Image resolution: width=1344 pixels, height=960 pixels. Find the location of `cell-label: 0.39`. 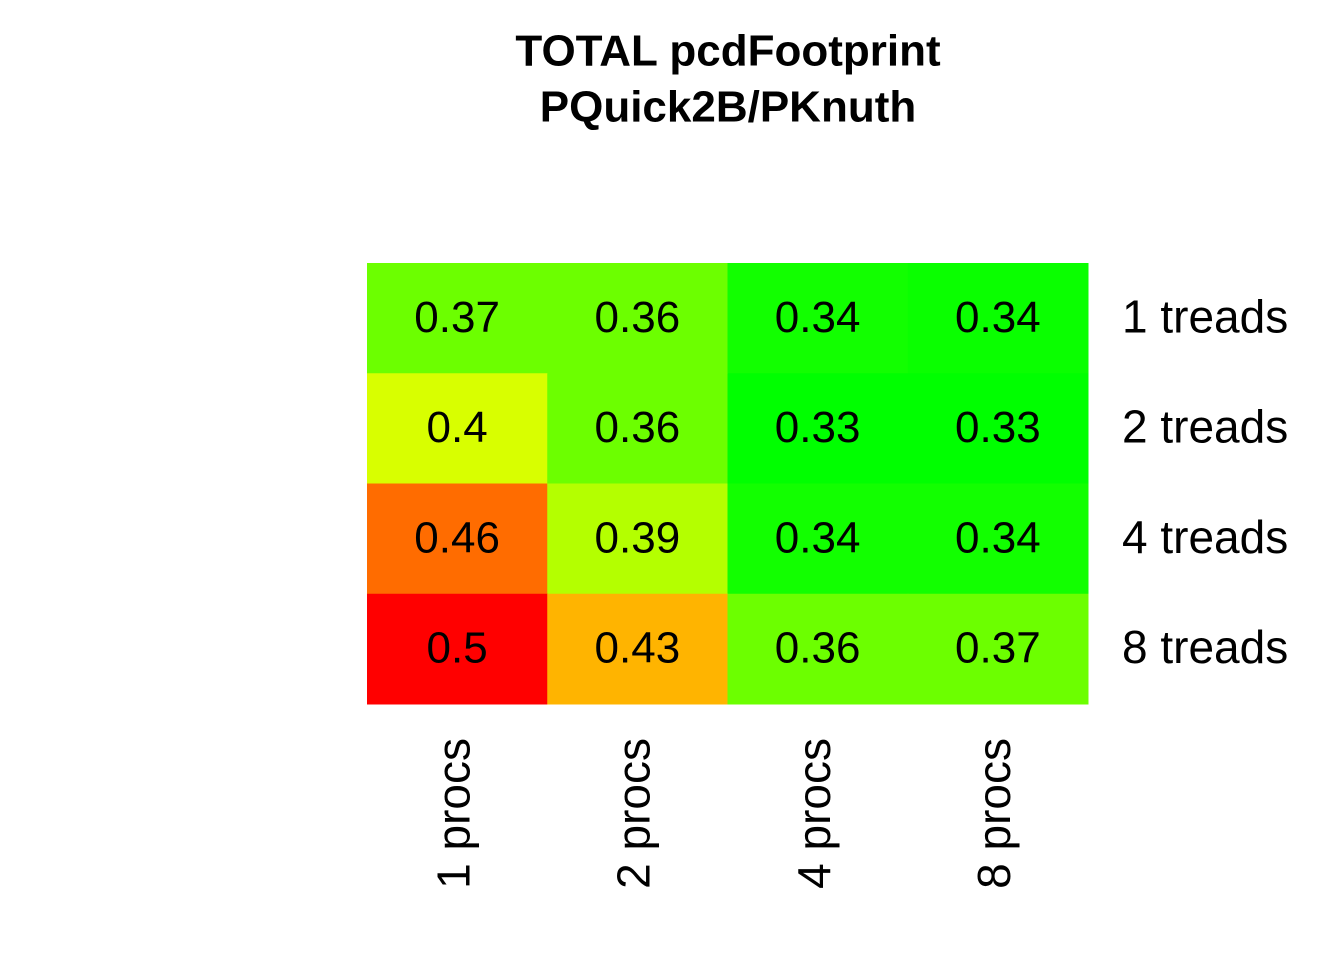

cell-label: 0.39 is located at coordinates (638, 537).